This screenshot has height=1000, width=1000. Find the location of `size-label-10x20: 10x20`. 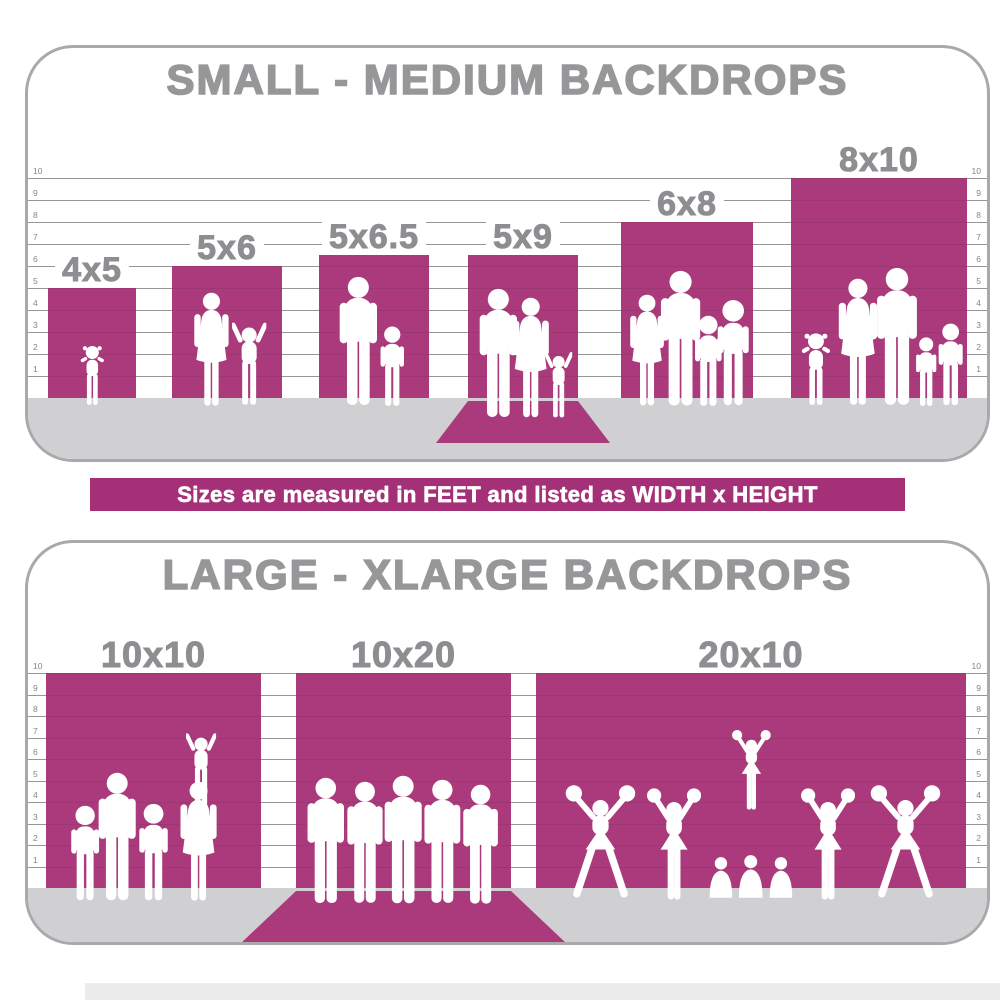

size-label-10x20: 10x20 is located at coordinates (404, 650).